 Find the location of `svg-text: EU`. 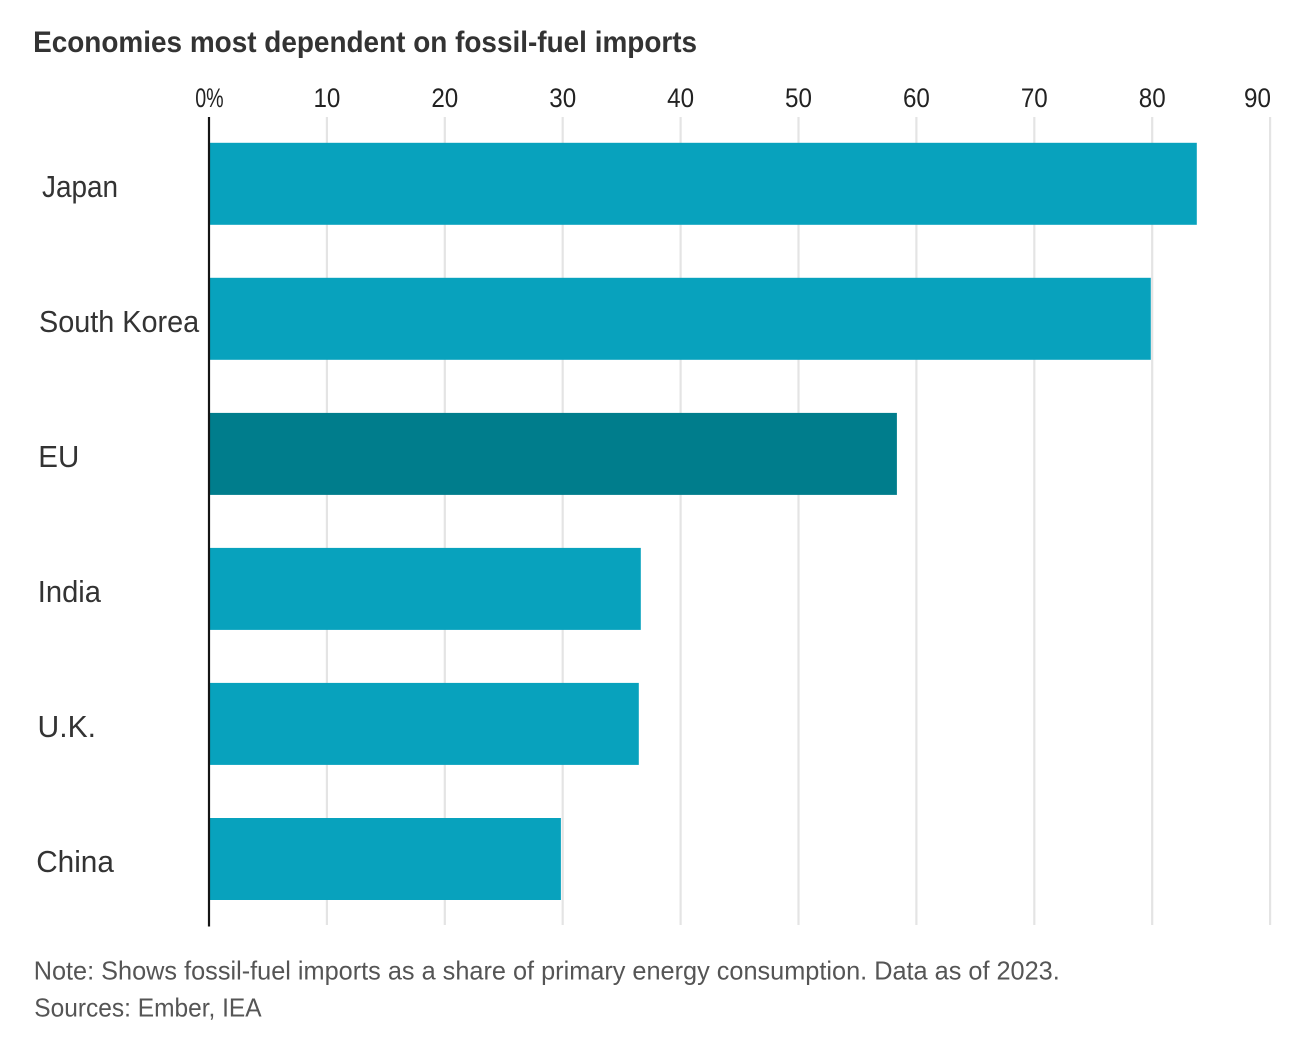

svg-text: EU is located at coordinates (58, 456).